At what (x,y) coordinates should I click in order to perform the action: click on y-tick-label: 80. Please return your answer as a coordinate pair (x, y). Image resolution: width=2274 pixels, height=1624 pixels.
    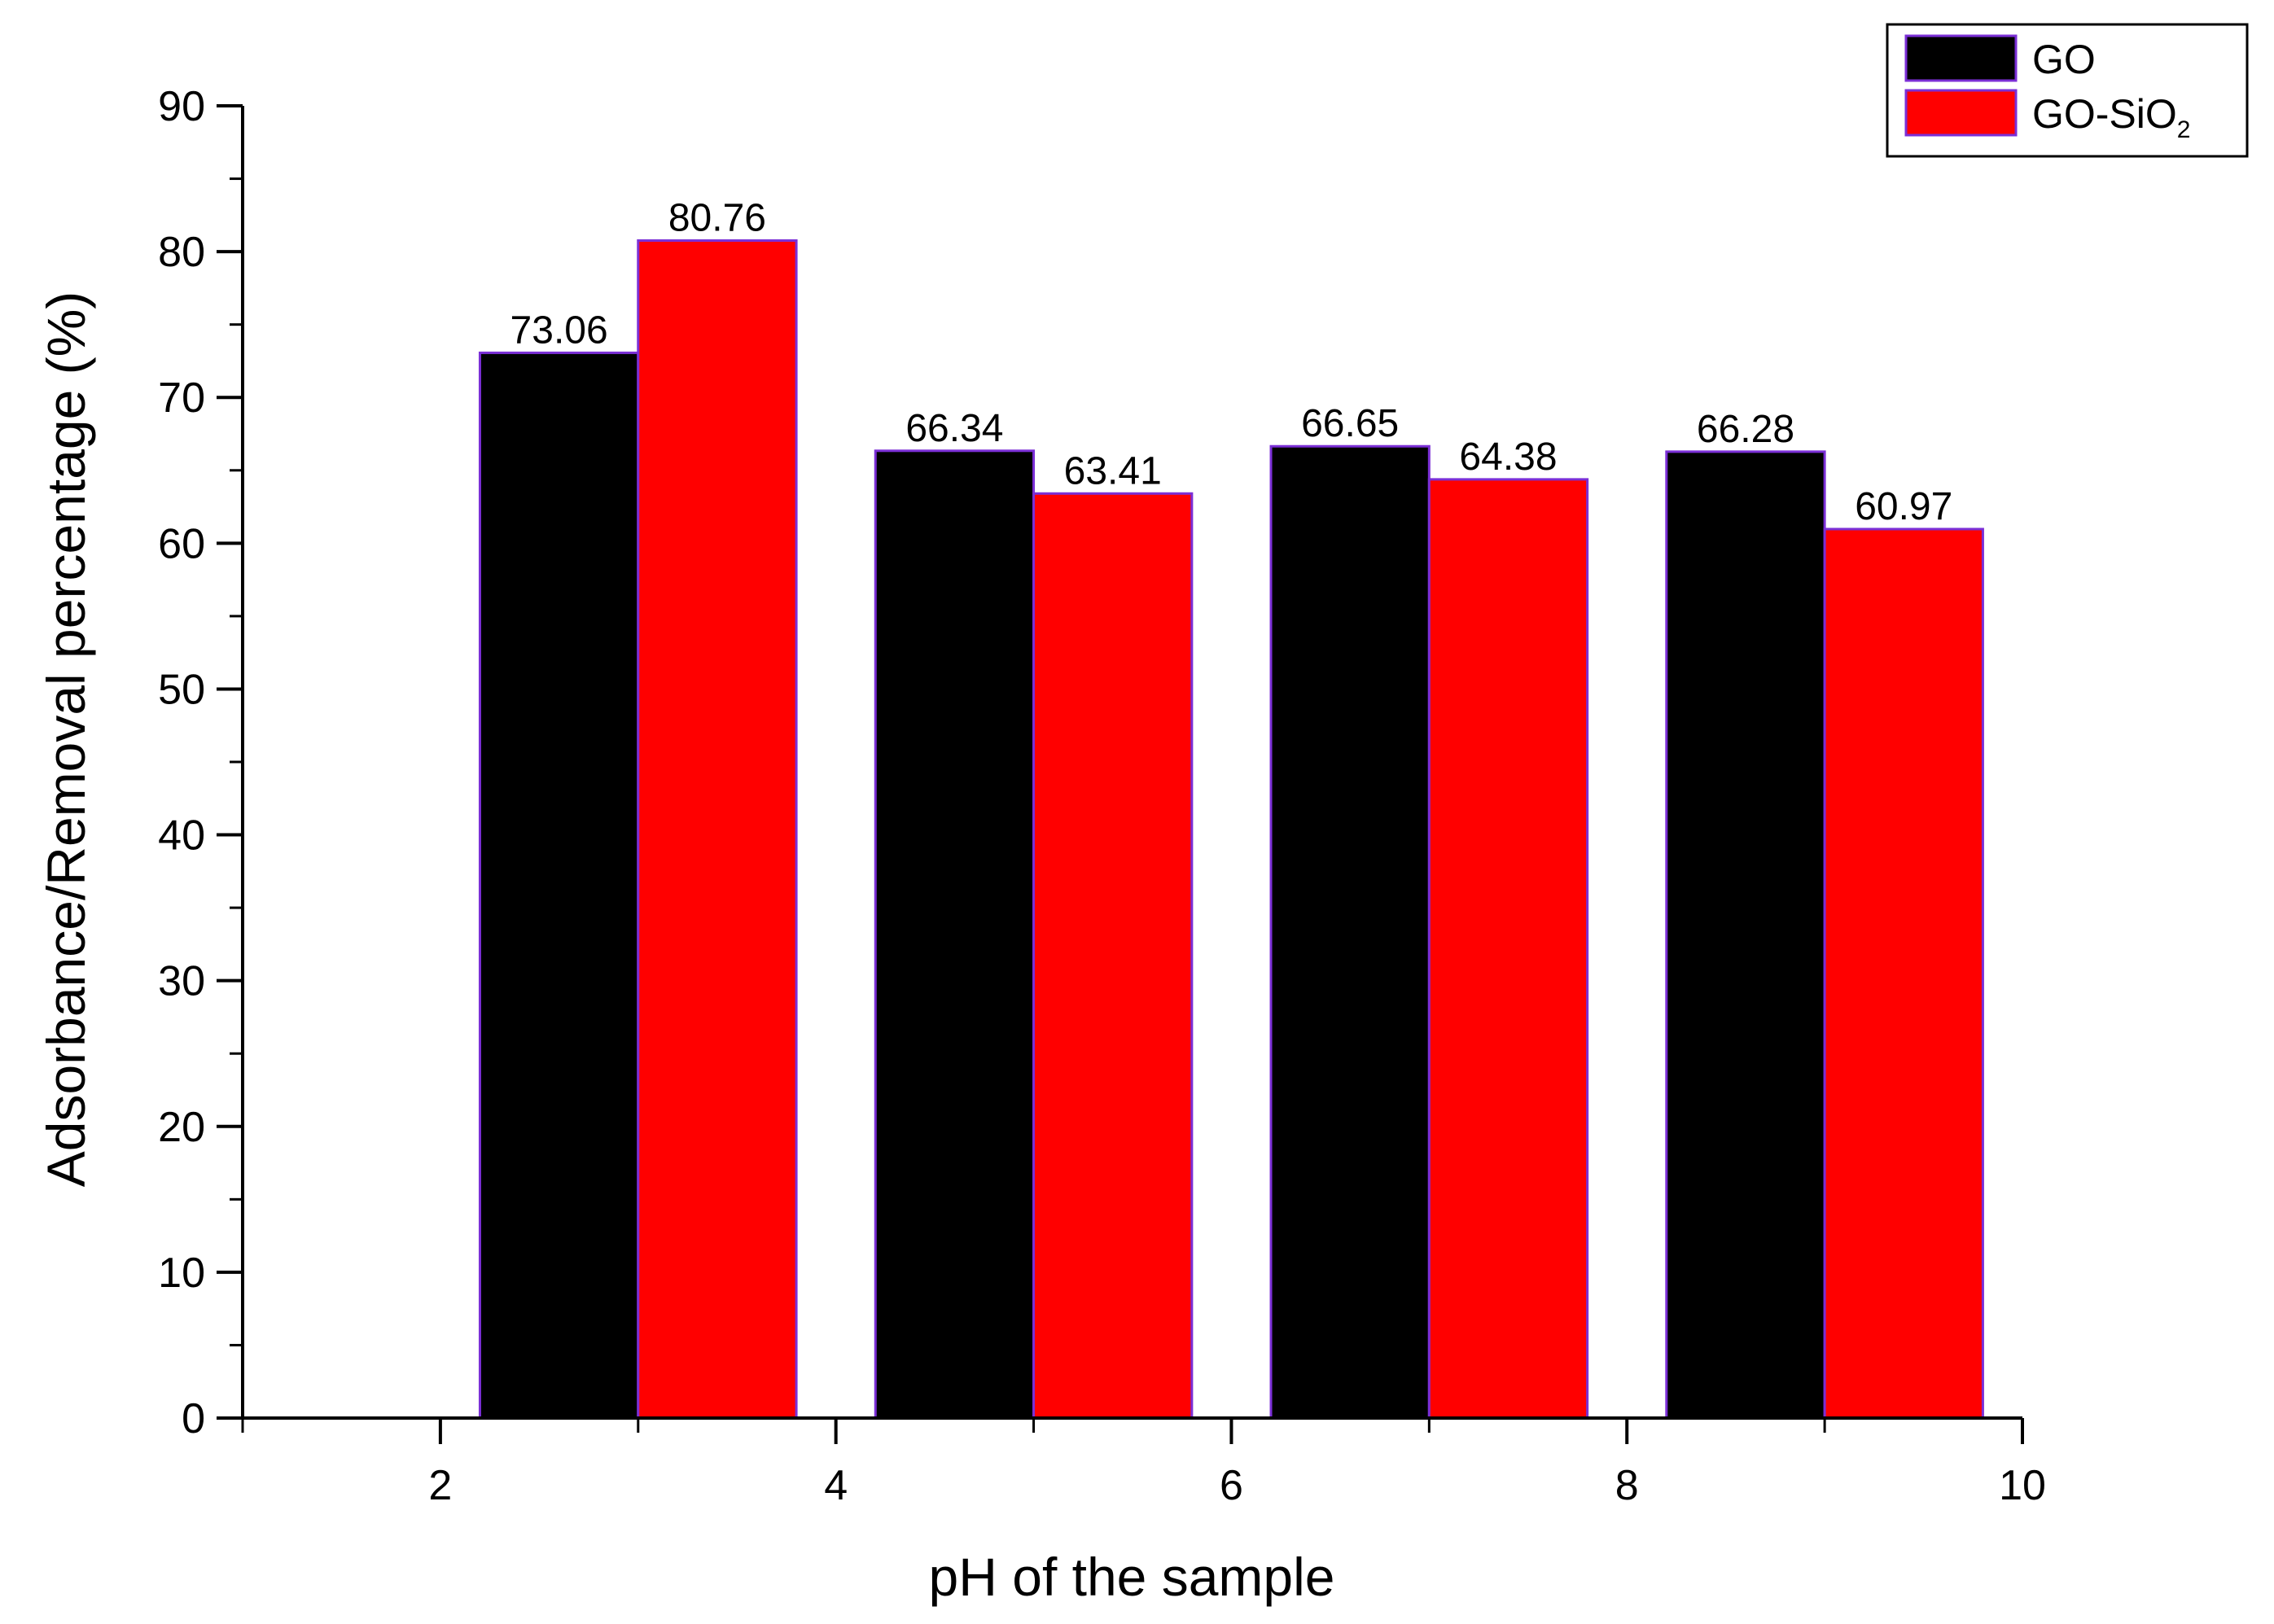
    Looking at the image, I should click on (181, 252).